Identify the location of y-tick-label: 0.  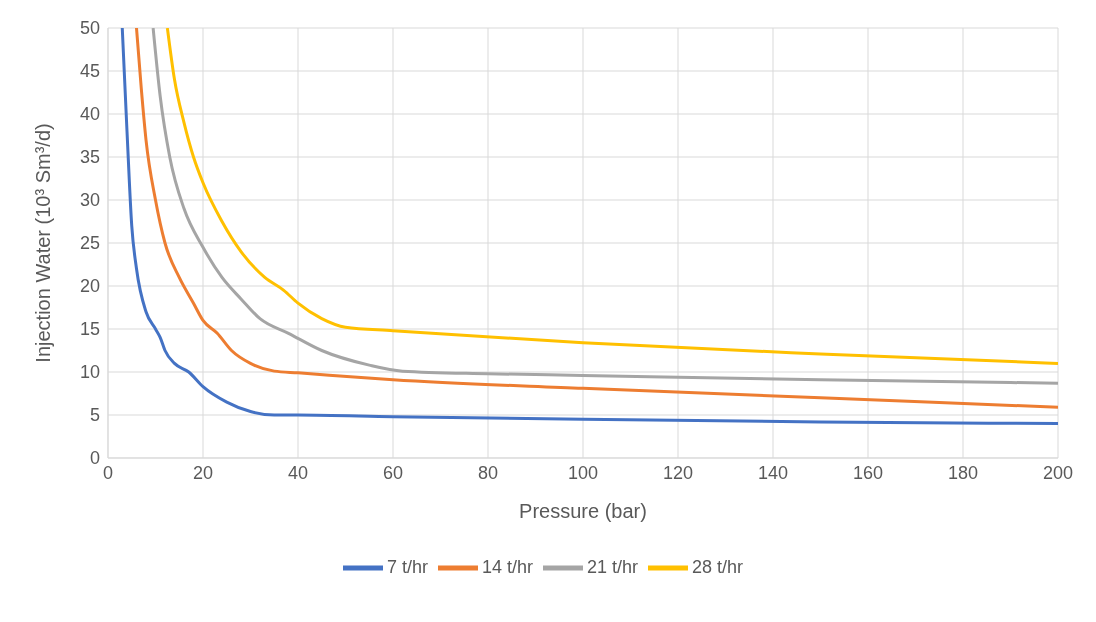
(94, 458).